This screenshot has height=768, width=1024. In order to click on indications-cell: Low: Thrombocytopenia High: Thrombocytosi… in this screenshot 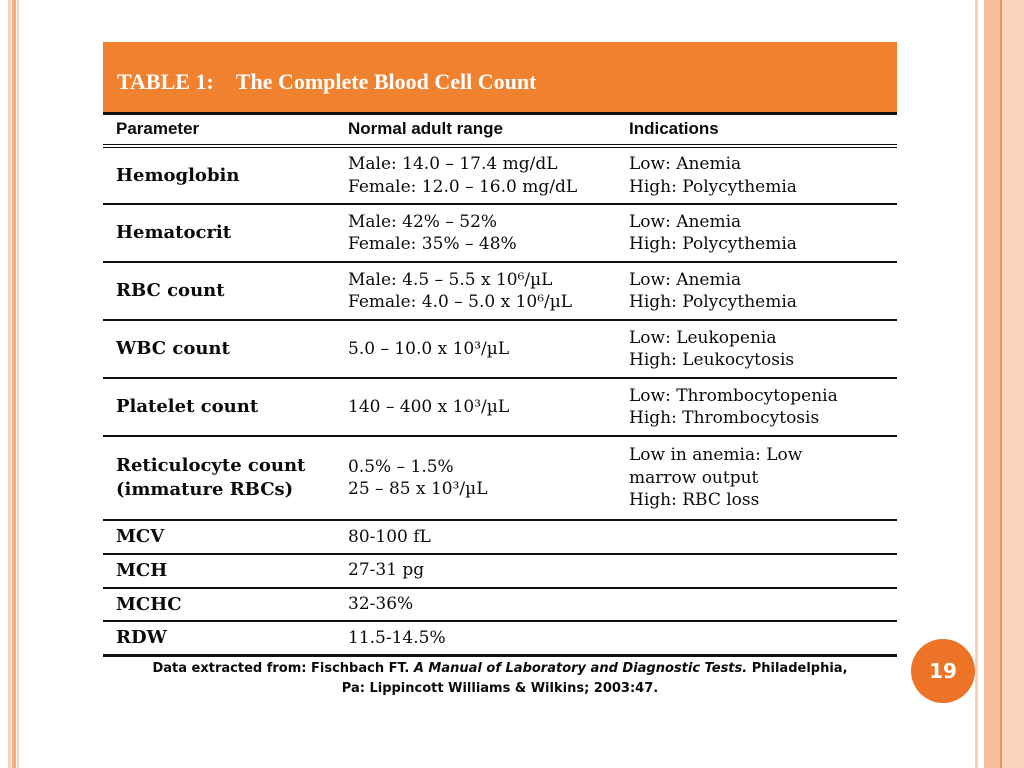, I will do `click(763, 407)`.